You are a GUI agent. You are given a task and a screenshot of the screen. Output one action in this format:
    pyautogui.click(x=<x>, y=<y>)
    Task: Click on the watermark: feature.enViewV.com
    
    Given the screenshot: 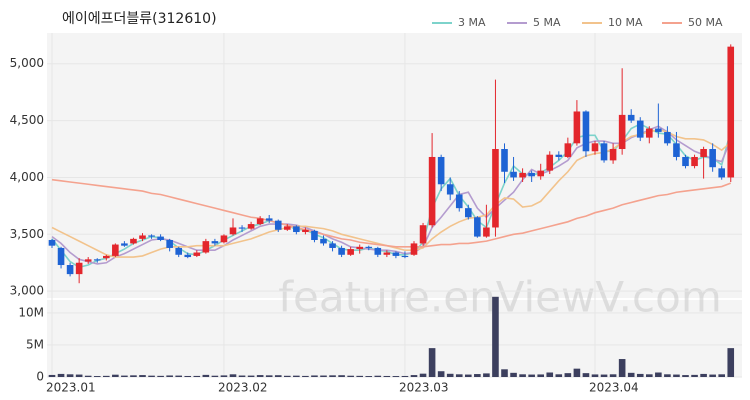 What is the action you would take?
    pyautogui.click(x=499, y=297)
    